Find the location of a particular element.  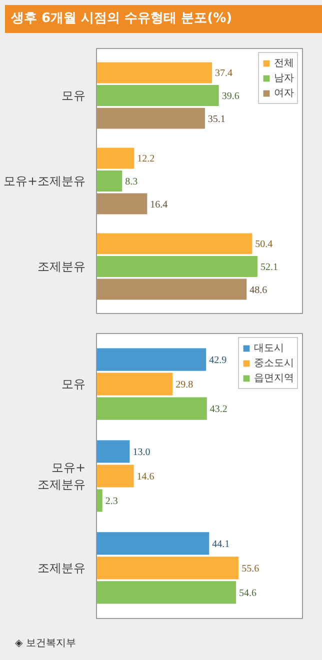

data-label: 16.4 is located at coordinates (159, 204).